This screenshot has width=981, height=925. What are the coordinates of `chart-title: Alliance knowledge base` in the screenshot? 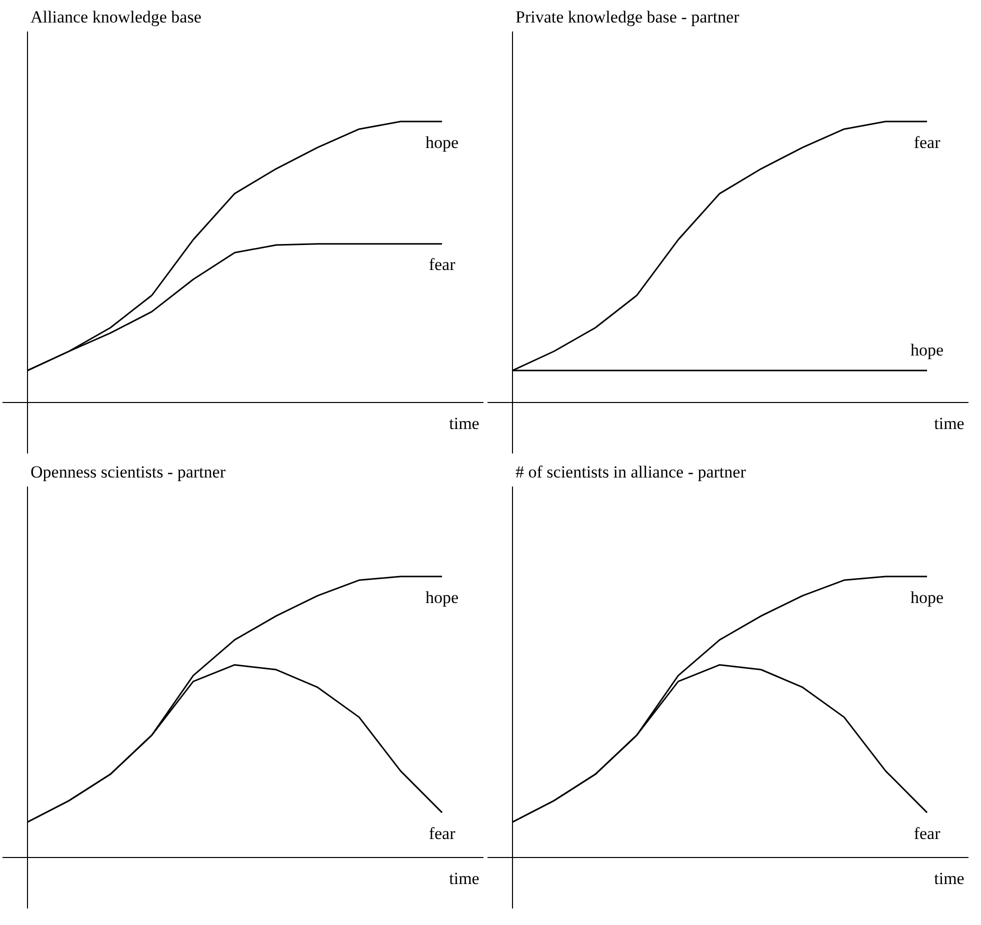 It's located at (116, 17).